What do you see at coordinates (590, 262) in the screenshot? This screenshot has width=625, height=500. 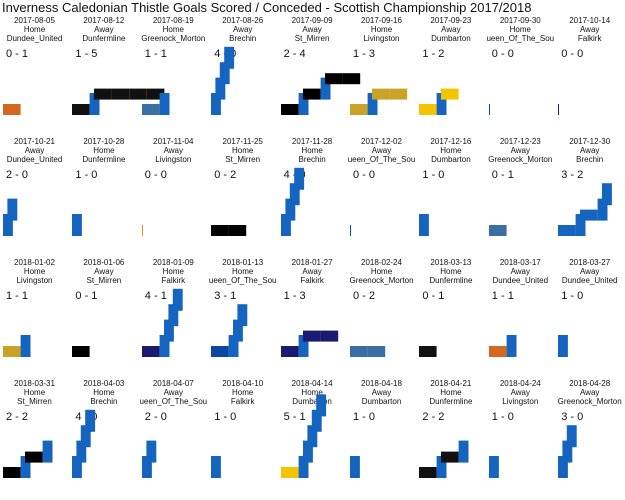 I see `match-date: 2018-03-27` at bounding box center [590, 262].